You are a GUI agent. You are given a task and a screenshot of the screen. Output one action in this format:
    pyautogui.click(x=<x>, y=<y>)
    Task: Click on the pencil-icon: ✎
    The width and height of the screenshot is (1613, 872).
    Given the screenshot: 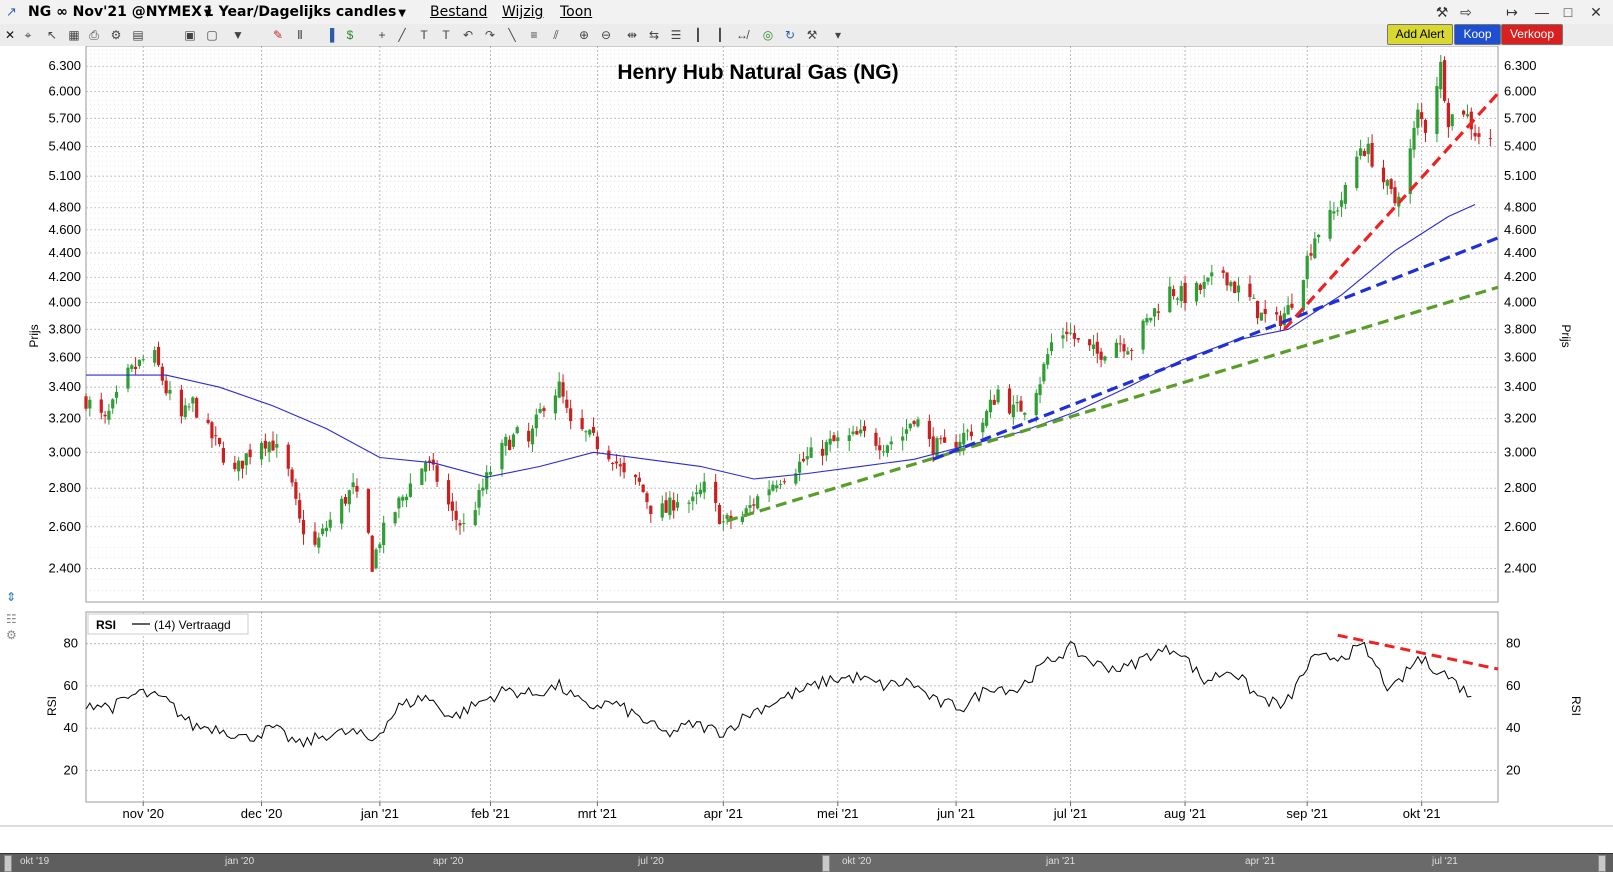 What is the action you would take?
    pyautogui.click(x=278, y=35)
    